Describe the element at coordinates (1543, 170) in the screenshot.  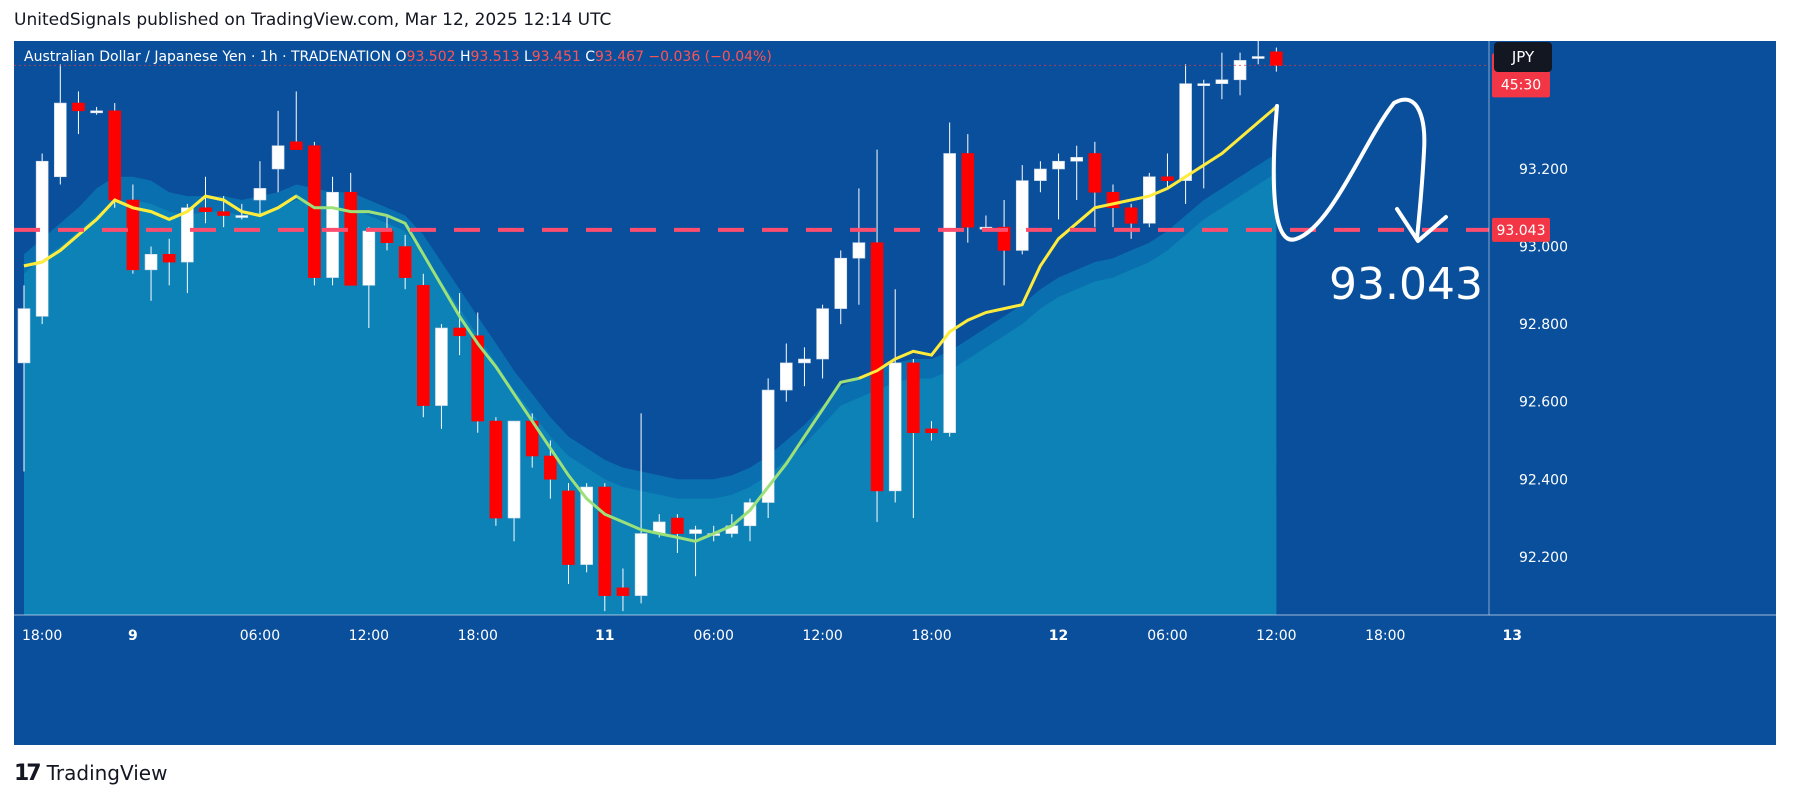
I see `price-axis-label: 93.200` at that location.